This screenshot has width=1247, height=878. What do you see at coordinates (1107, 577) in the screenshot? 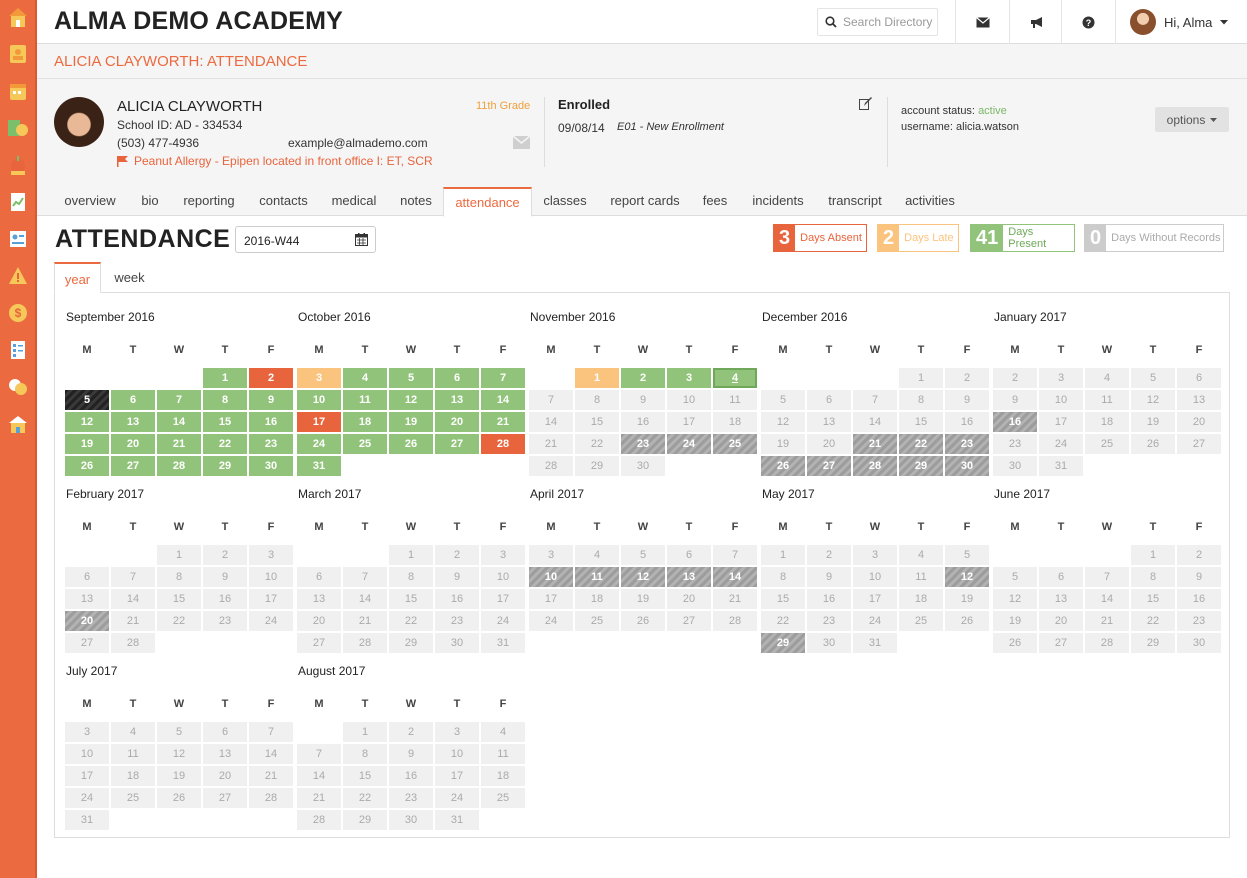
I see `calendar-day: 7` at bounding box center [1107, 577].